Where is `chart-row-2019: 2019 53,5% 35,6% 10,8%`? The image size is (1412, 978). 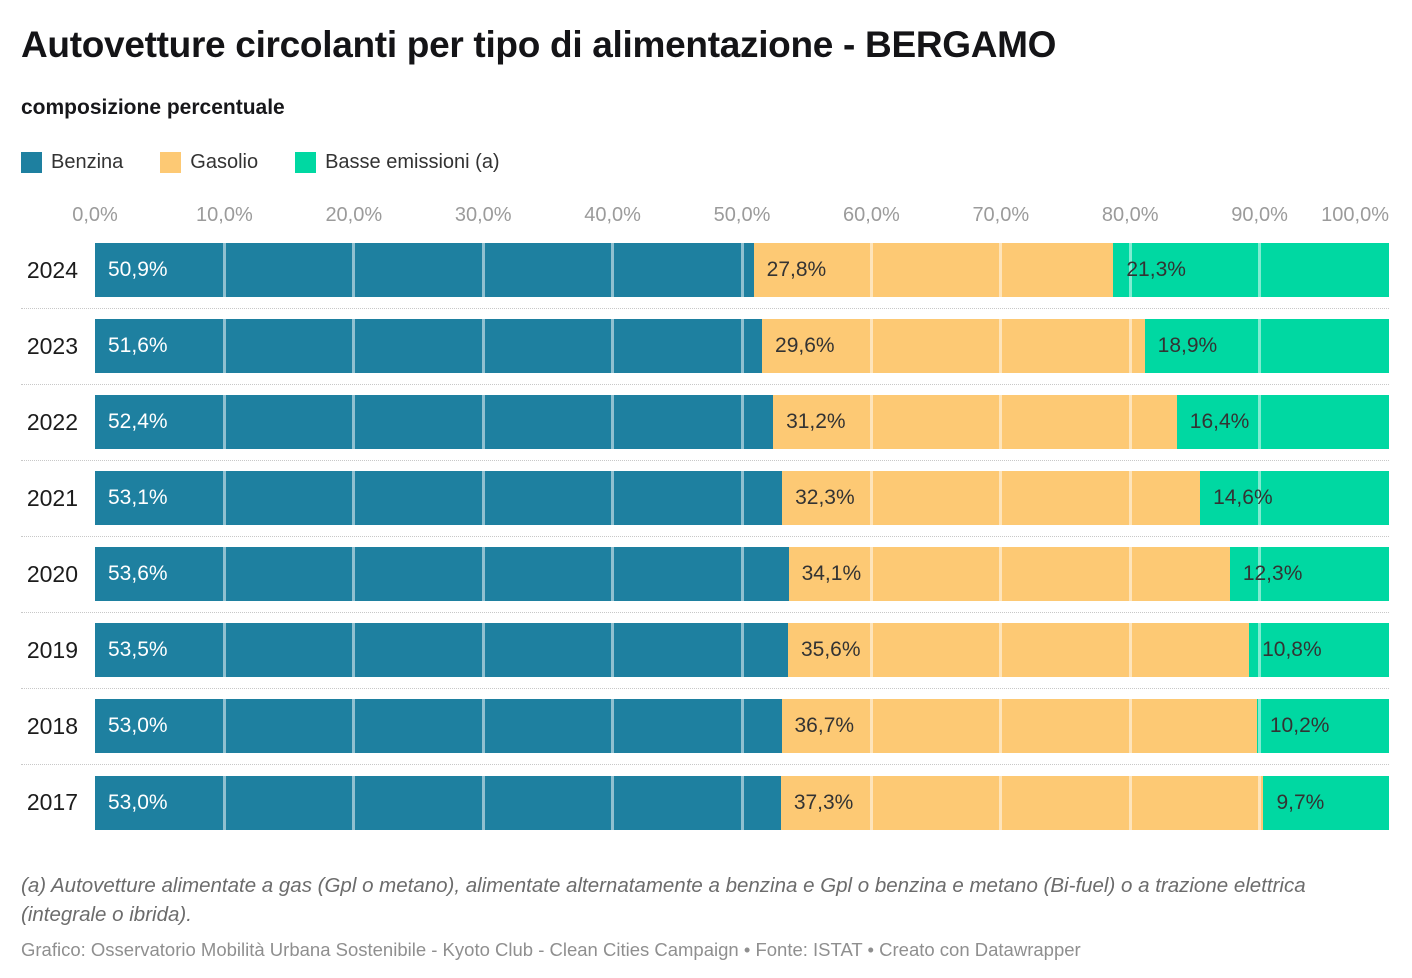 chart-row-2019: 2019 53,5% 35,6% 10,8% is located at coordinates (705, 651).